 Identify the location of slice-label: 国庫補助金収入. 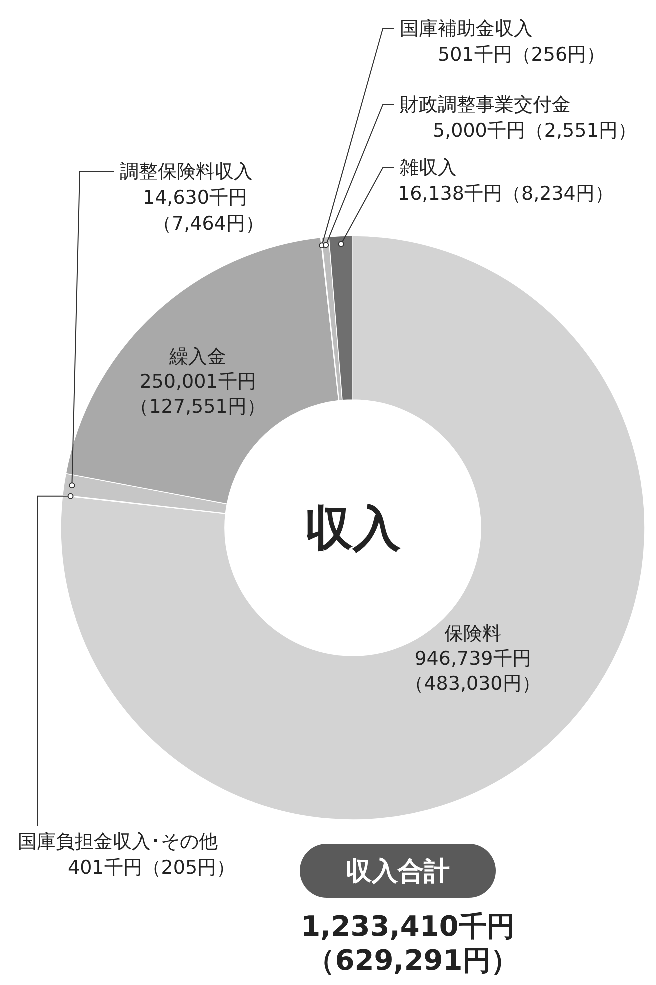
(466, 29).